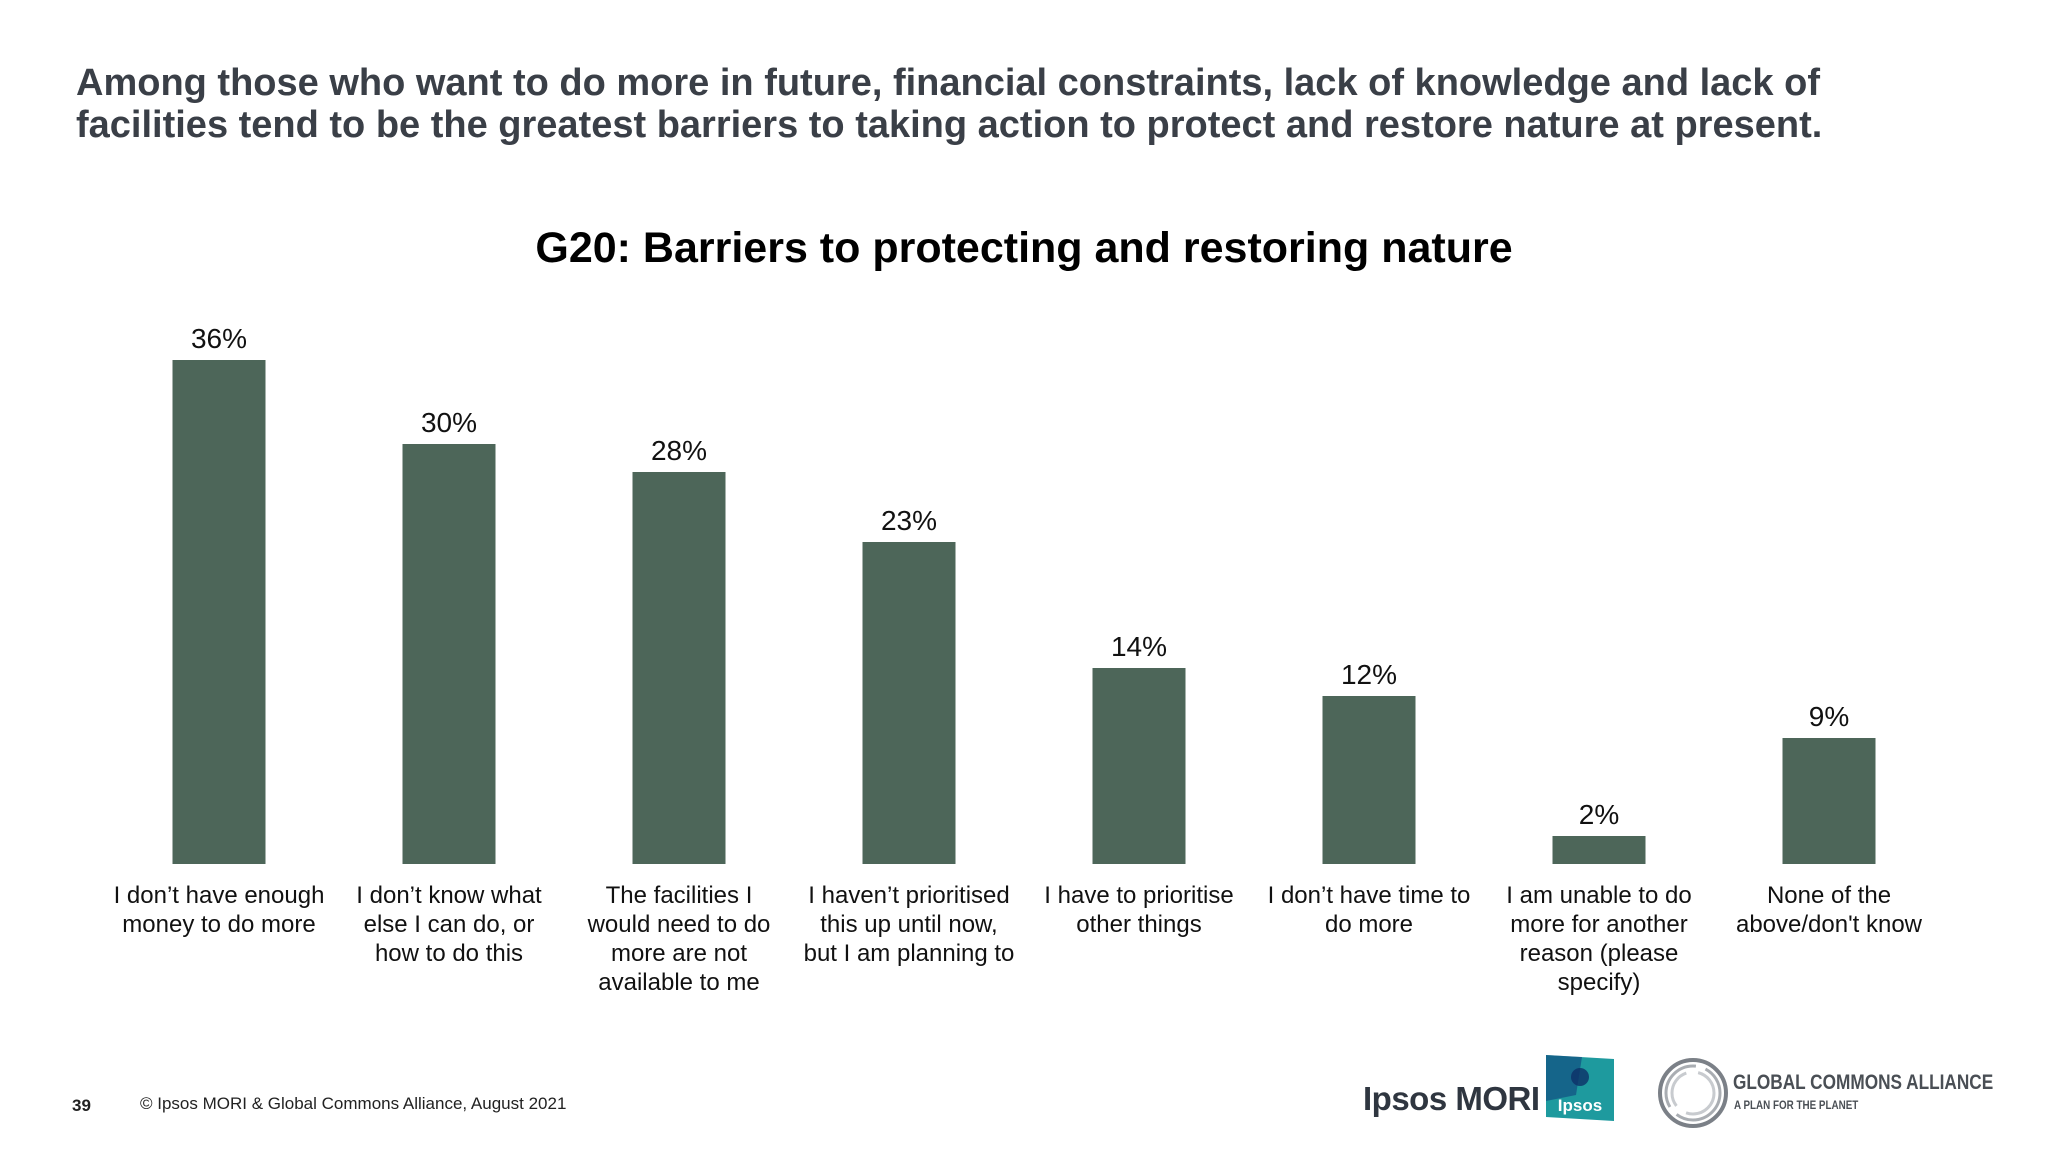  I want to click on category-label-line: I am unable to do, so click(1598, 895).